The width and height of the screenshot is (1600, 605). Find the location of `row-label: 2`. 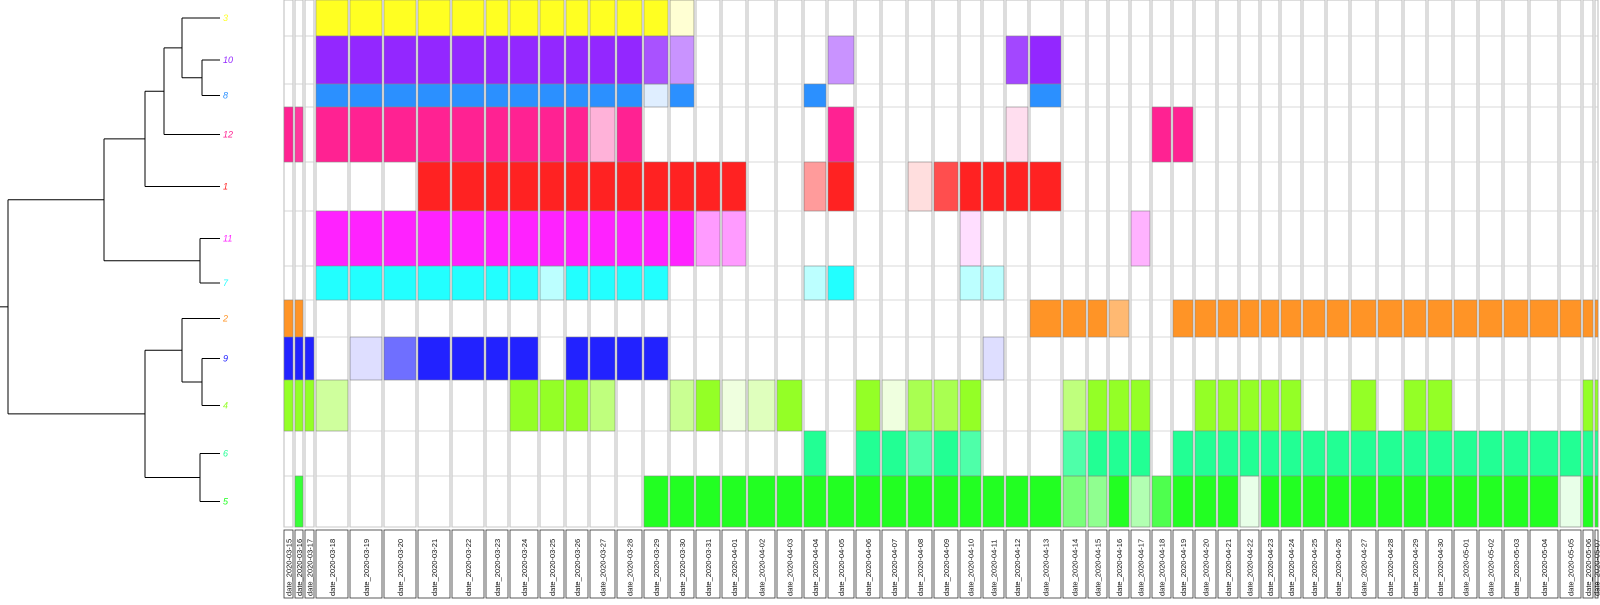

row-label: 2 is located at coordinates (225, 319).